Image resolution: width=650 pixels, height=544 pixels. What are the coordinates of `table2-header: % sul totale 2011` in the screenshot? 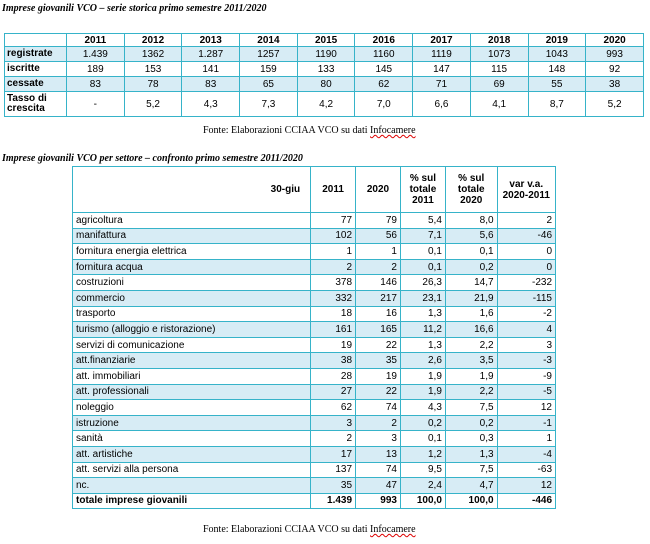 It's located at (422, 189).